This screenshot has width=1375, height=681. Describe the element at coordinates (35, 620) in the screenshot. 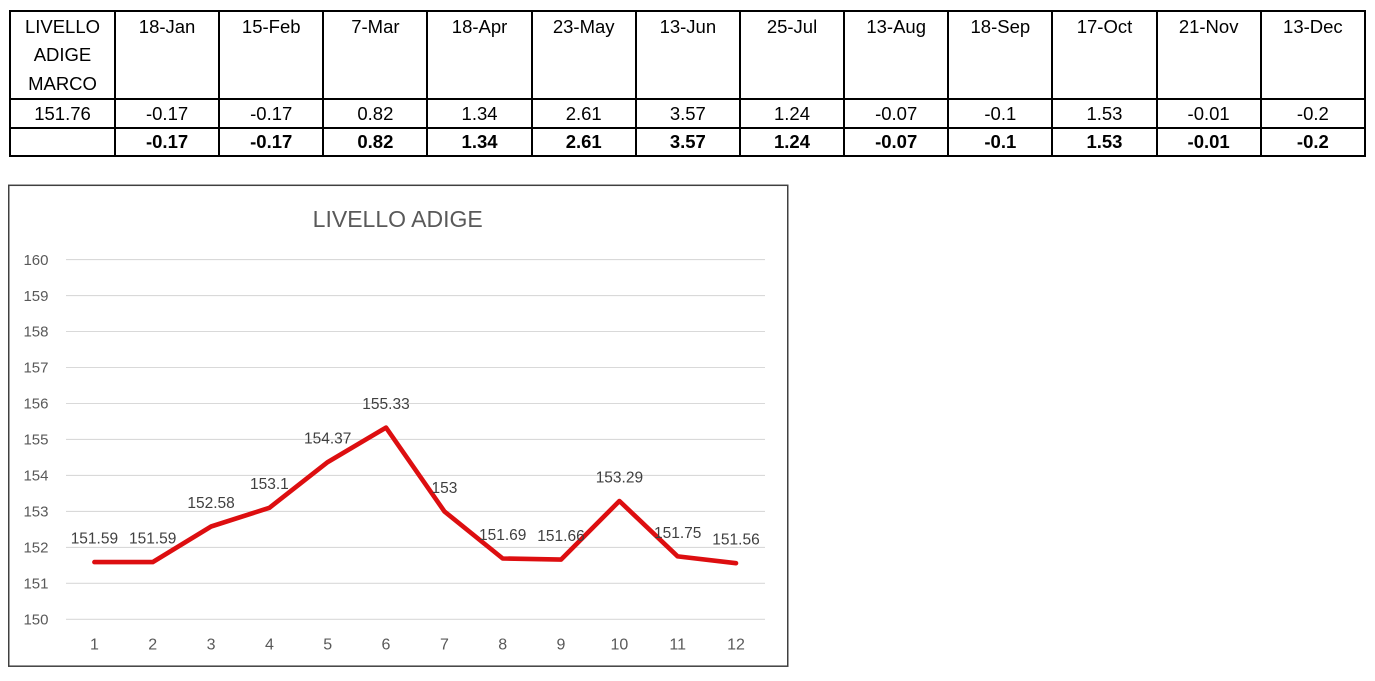

I see `svg-text: 150` at that location.